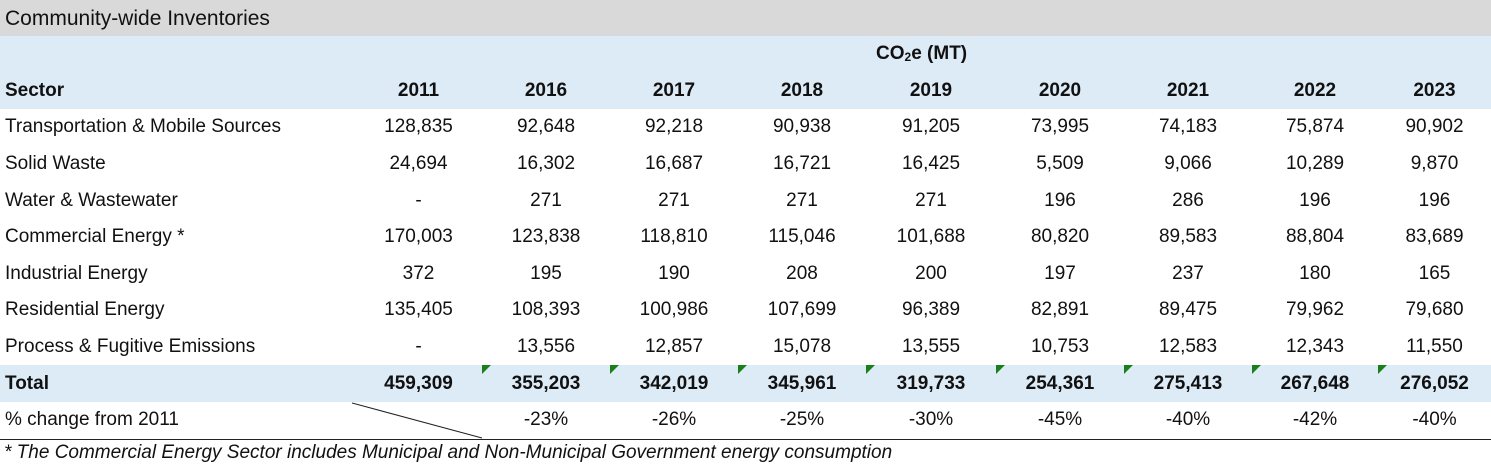 The height and width of the screenshot is (470, 1491). What do you see at coordinates (674, 347) in the screenshot?
I see `value-cell: 12,857` at bounding box center [674, 347].